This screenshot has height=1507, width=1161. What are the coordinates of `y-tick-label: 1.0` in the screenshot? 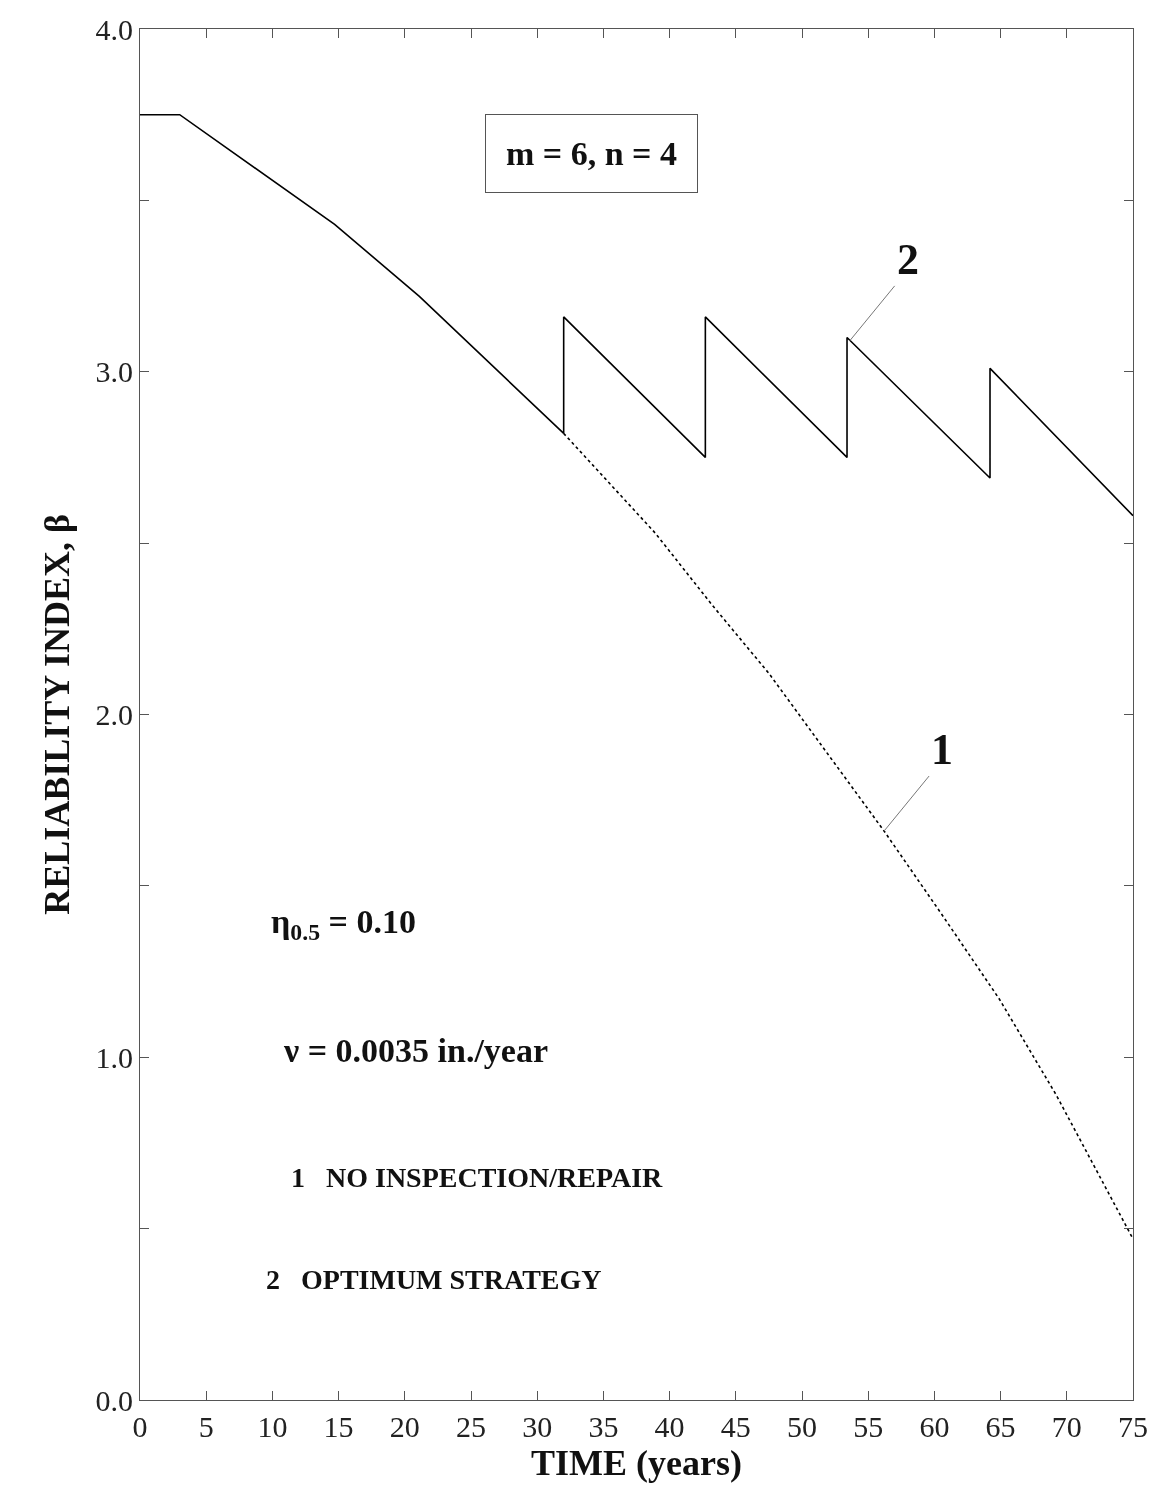 It's located at (114, 1057).